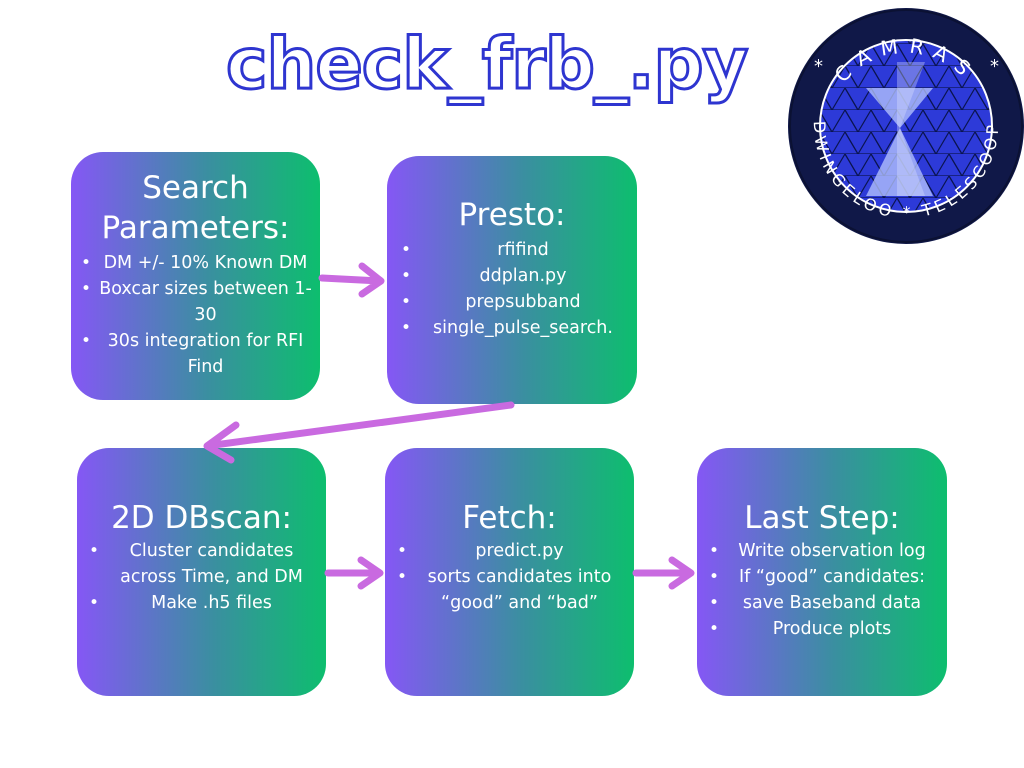 The width and height of the screenshot is (1024, 768). I want to click on arrow-search-to-presto, so click(351, 280).